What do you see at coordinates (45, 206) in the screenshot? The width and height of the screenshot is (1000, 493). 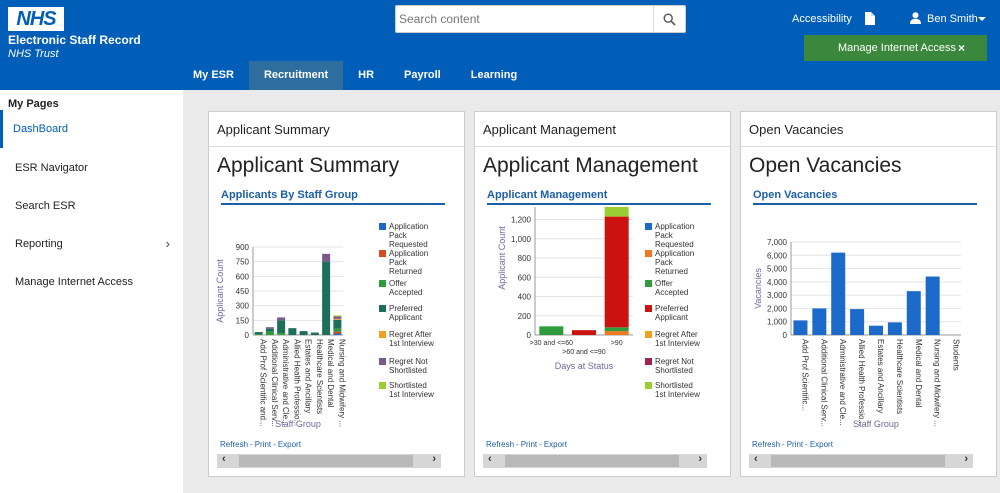 I see `sidebar-item-search-esr: Search ESR` at bounding box center [45, 206].